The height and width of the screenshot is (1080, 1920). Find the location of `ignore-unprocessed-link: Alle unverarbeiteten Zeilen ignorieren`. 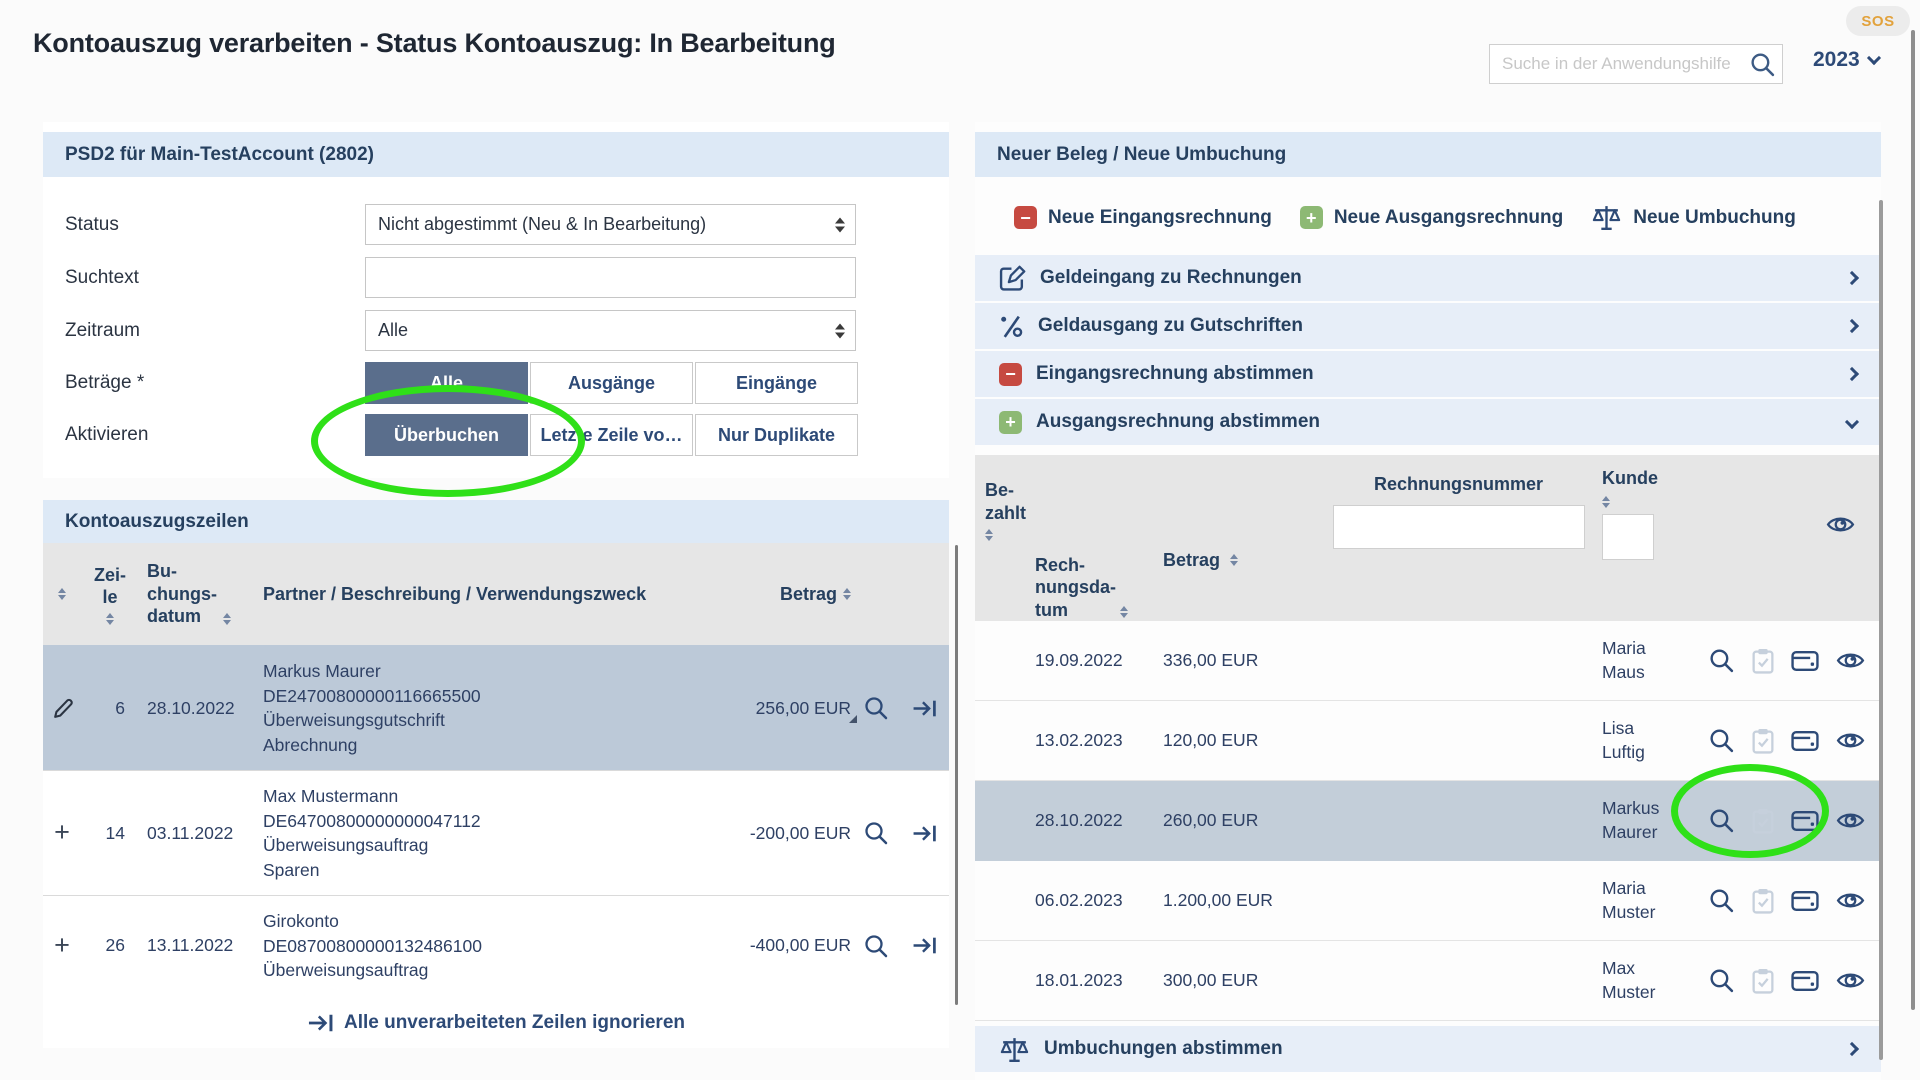

ignore-unprocessed-link: Alle unverarbeiteten Zeilen ignorieren is located at coordinates (496, 1022).